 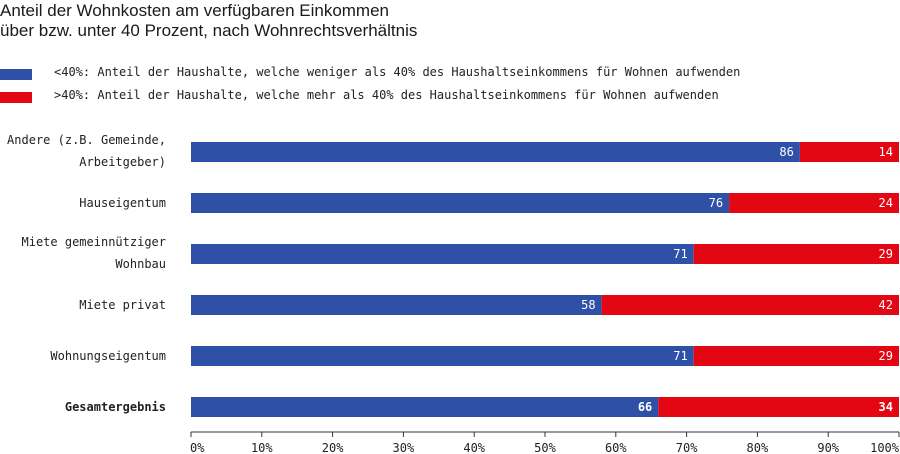 What do you see at coordinates (122, 162) in the screenshot?
I see `category-label: Arbeitgeber)` at bounding box center [122, 162].